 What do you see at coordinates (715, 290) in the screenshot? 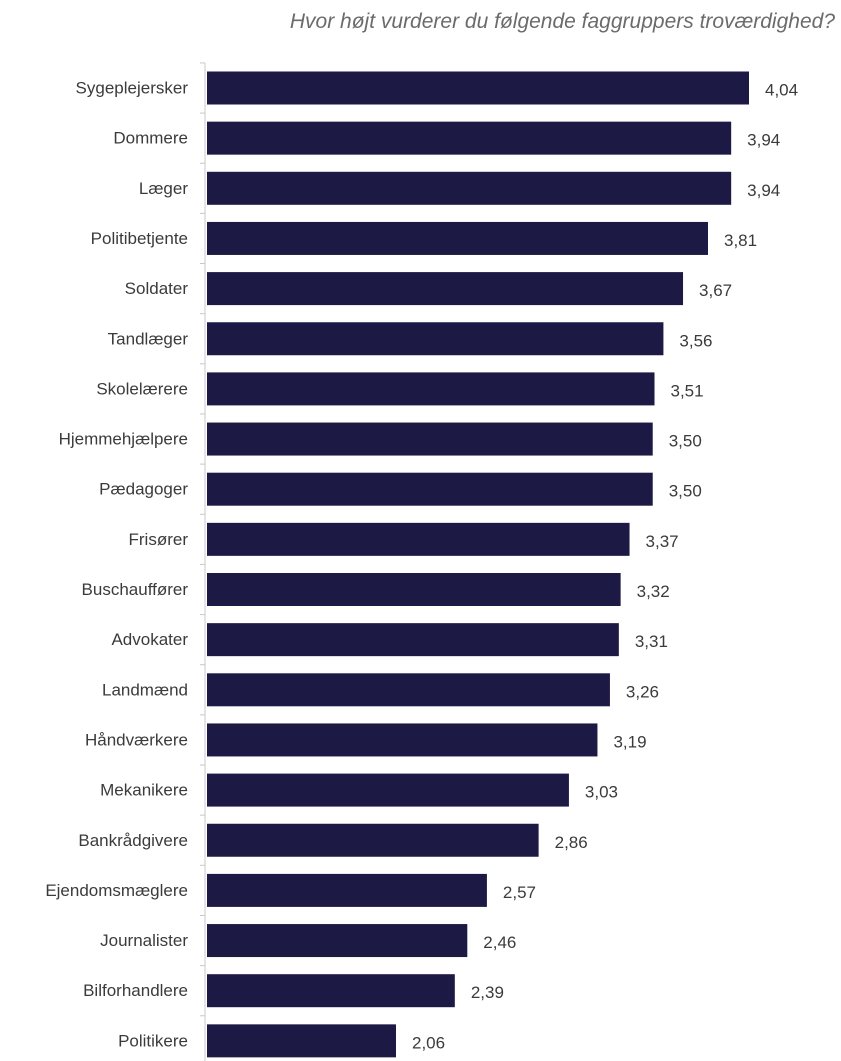
I see `value-label: 3,67` at bounding box center [715, 290].